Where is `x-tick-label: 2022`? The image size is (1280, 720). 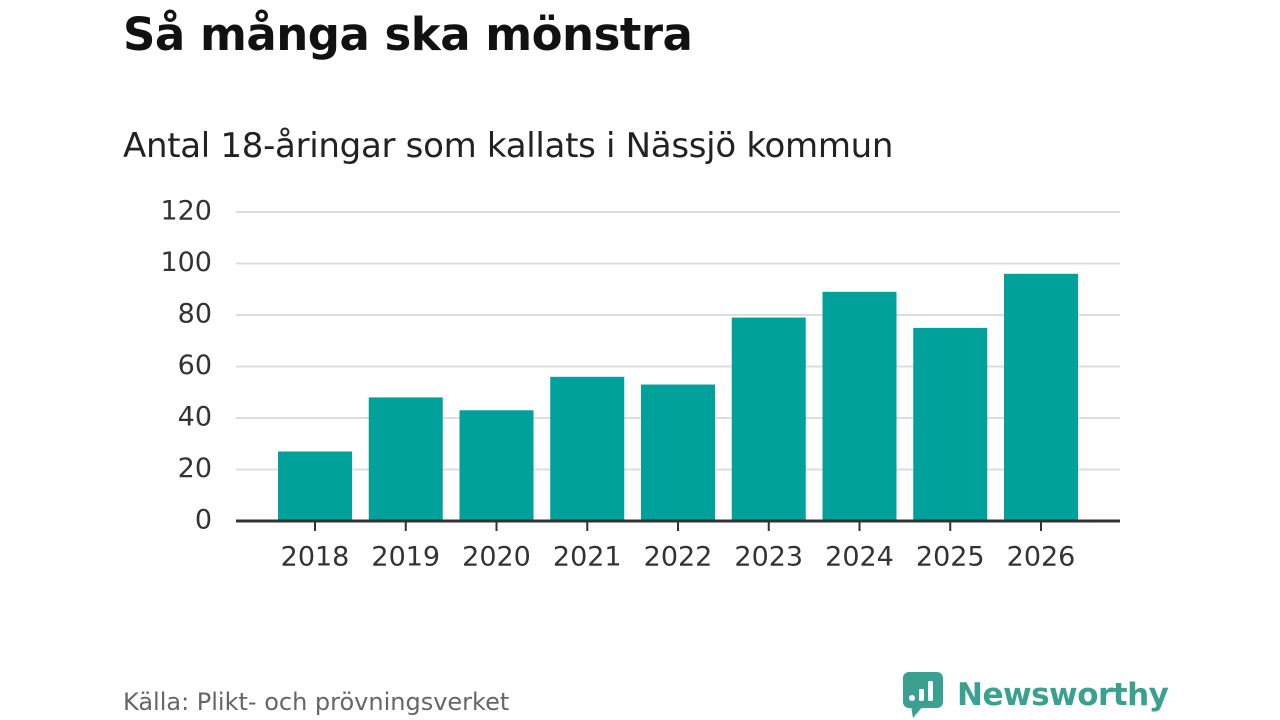 x-tick-label: 2022 is located at coordinates (678, 557).